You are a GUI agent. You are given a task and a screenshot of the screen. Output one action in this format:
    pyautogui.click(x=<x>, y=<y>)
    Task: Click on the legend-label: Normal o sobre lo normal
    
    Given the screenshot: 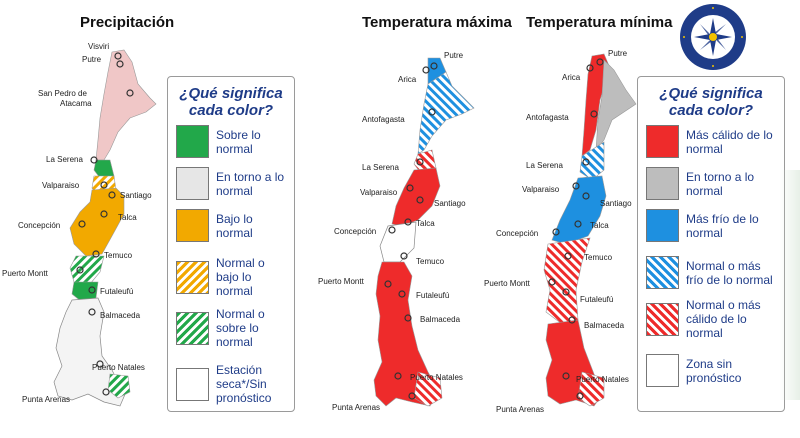 What is the action you would take?
    pyautogui.click(x=240, y=328)
    